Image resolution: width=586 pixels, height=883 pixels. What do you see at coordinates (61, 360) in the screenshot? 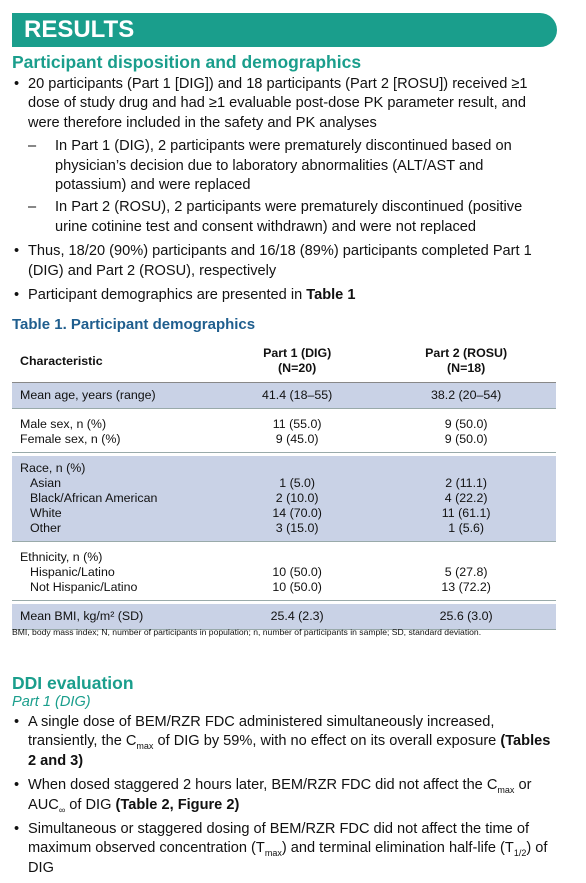
I see `column-name: Characteristic` at bounding box center [61, 360].